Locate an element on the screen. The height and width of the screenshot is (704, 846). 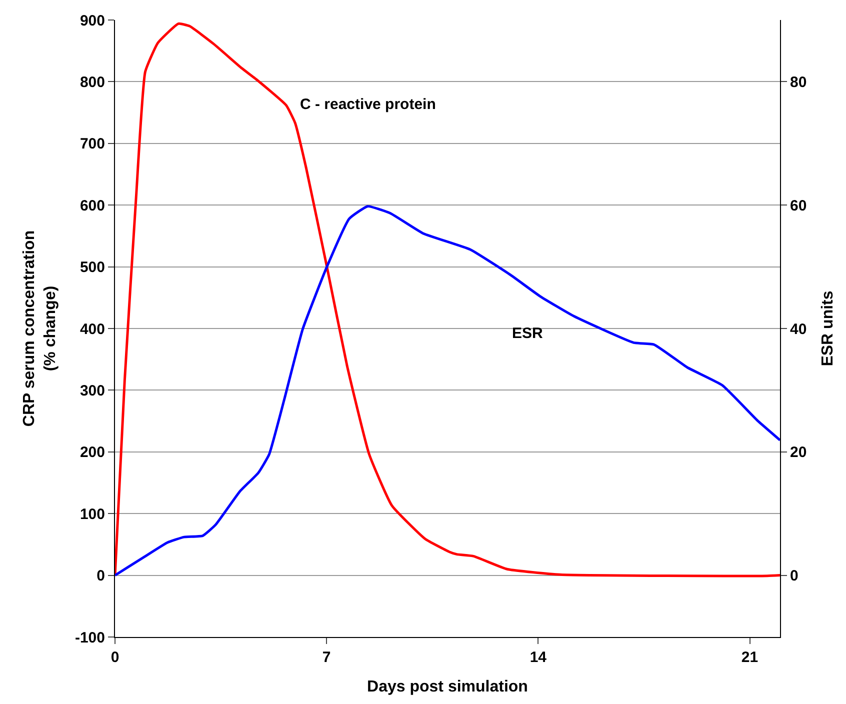
y-tick-label: 900 is located at coordinates (92, 21).